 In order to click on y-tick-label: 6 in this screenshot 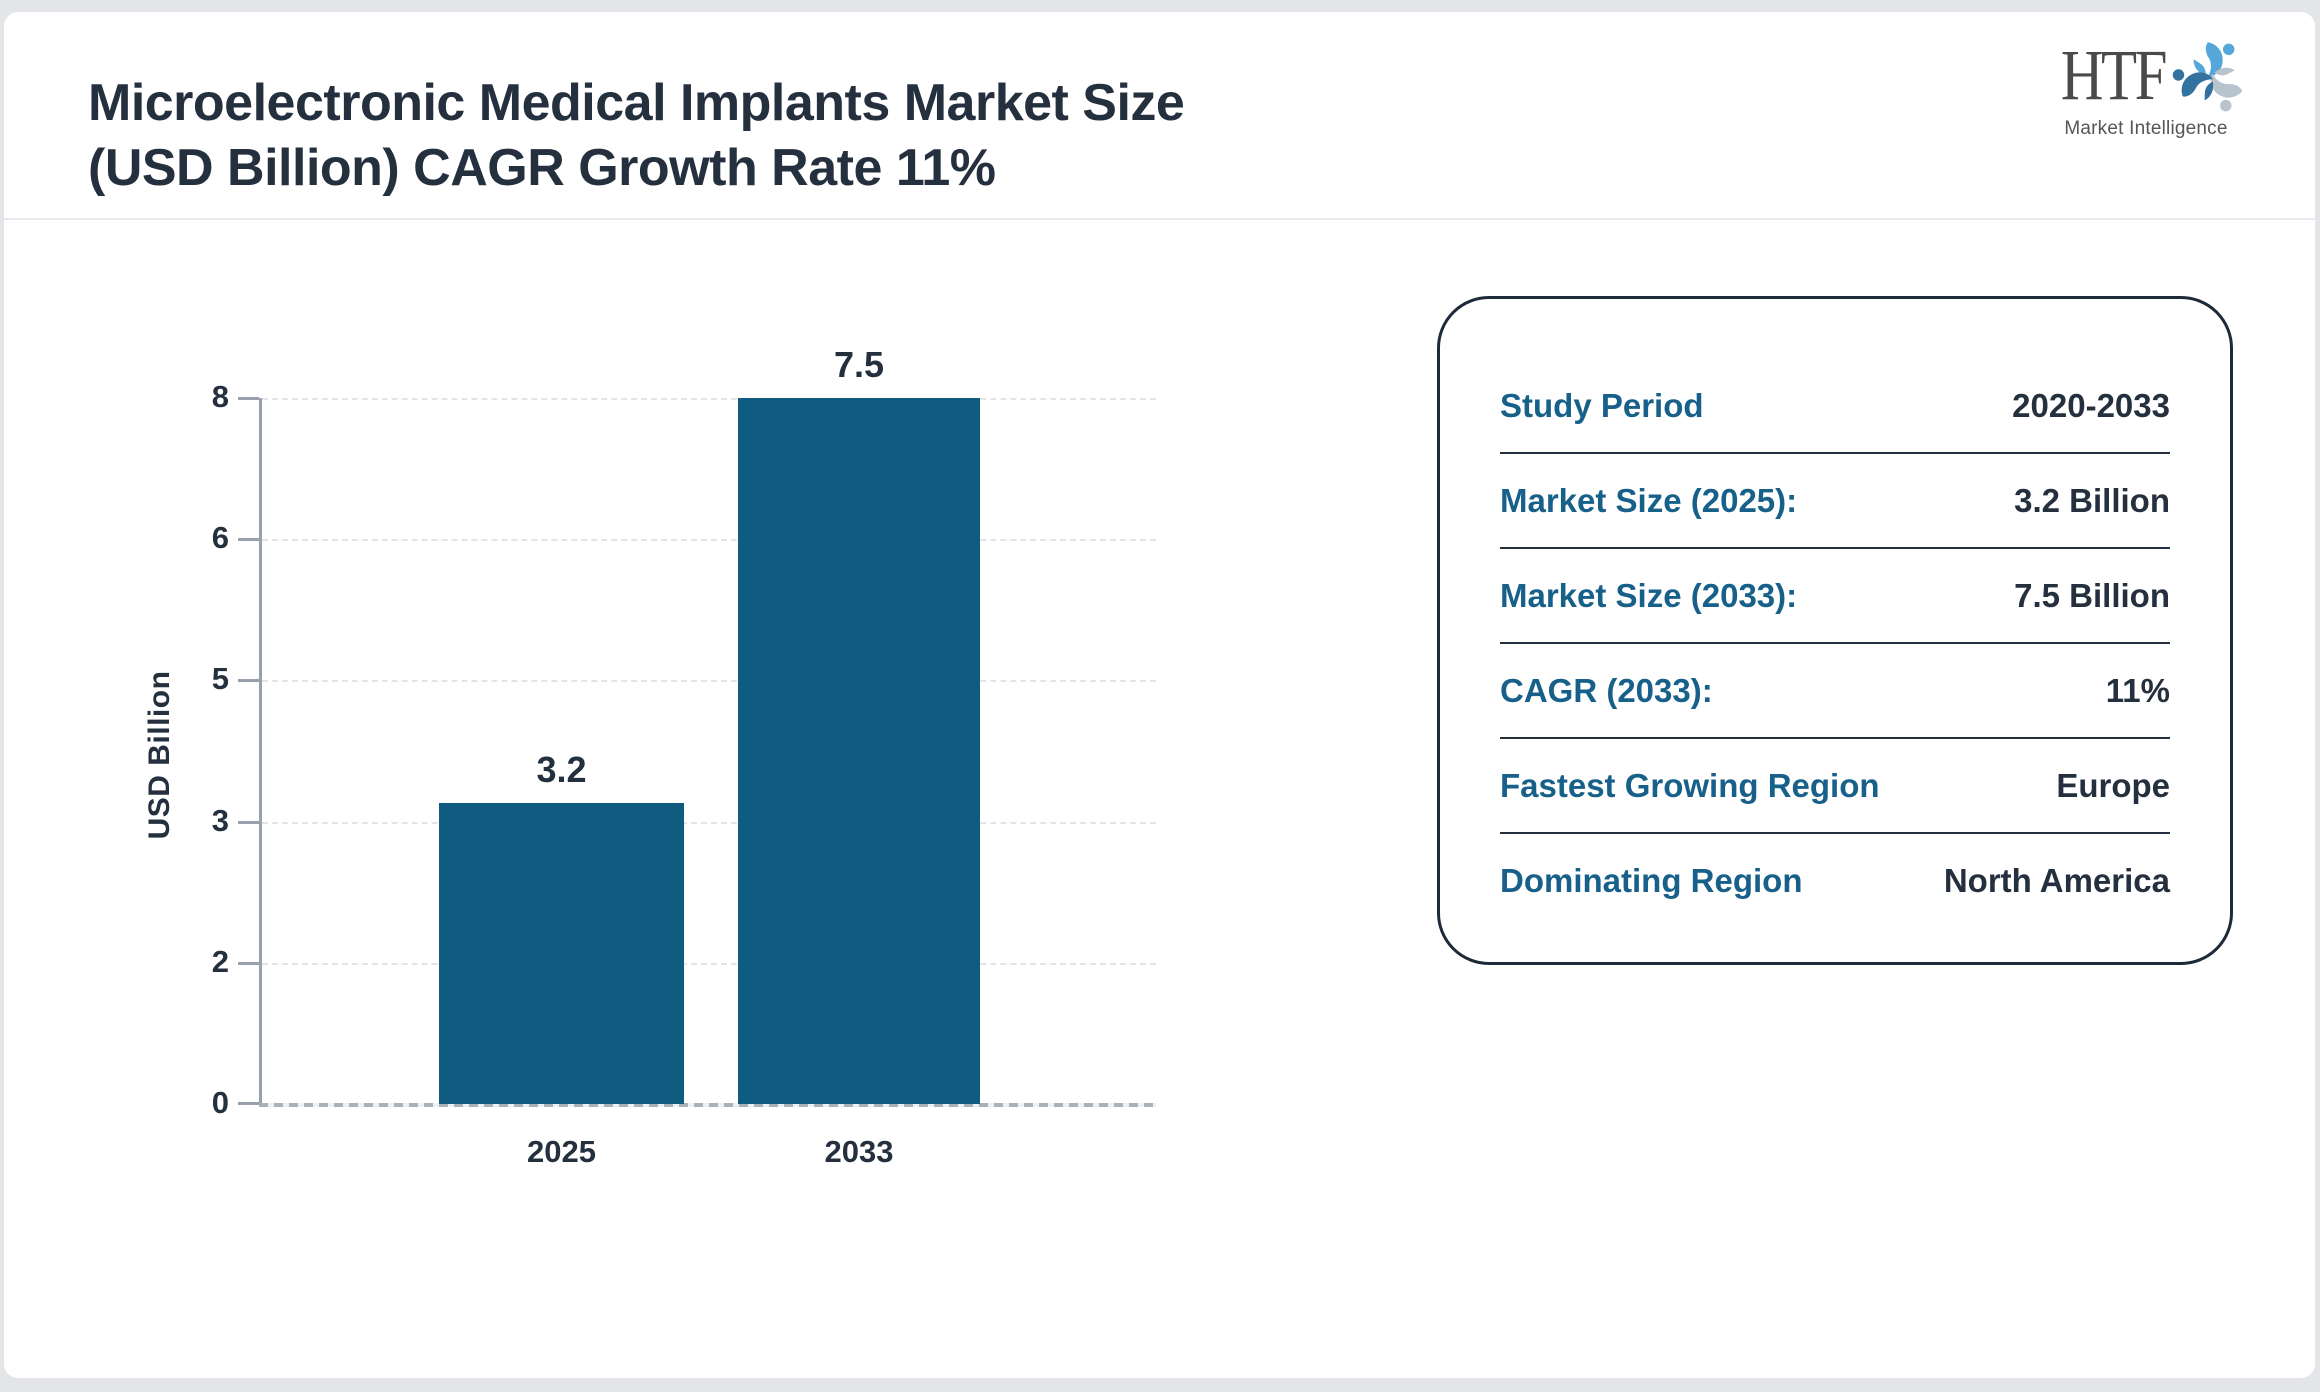, I will do `click(220, 538)`.